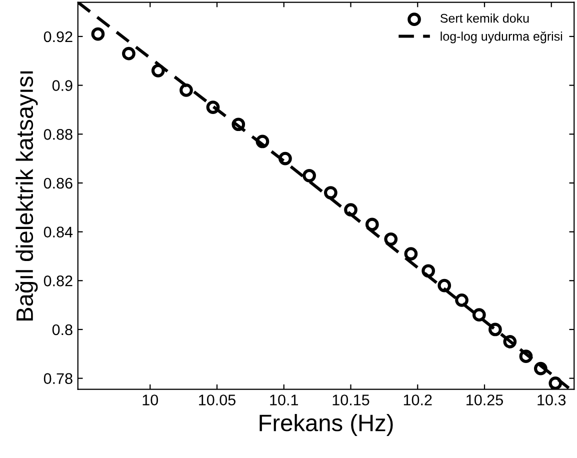 The height and width of the screenshot is (458, 577). Describe the element at coordinates (326, 425) in the screenshot. I see `x-axis-title: Frekans (Hz)` at that location.